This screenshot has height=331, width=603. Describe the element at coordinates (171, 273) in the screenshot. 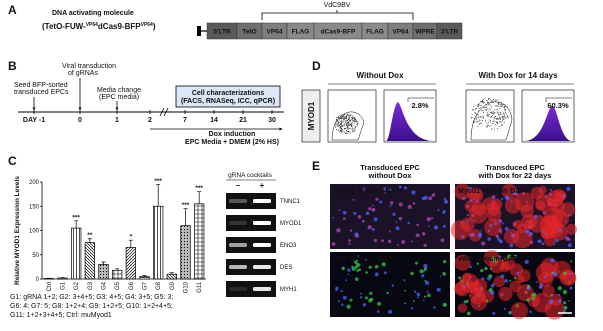

I see `error-bar` at that location.